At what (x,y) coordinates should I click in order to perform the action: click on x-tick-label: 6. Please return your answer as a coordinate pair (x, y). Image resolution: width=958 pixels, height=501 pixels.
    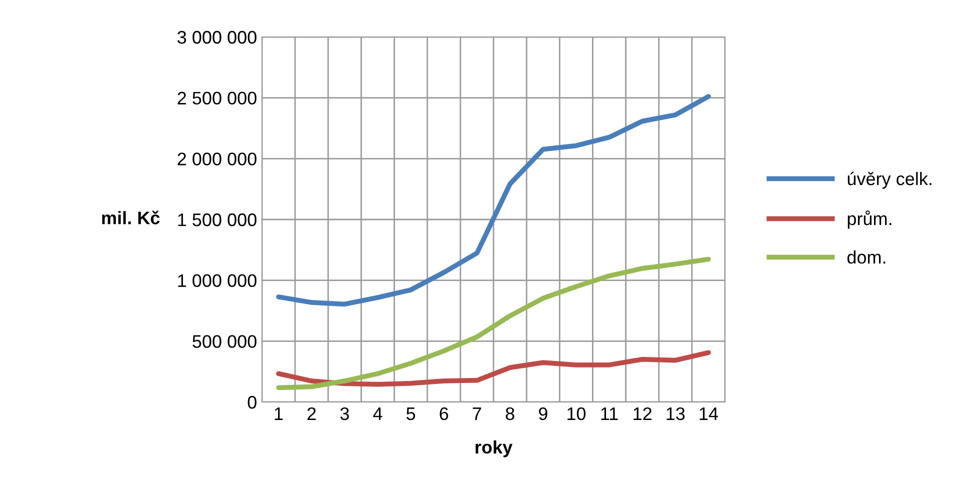
    Looking at the image, I should click on (444, 413).